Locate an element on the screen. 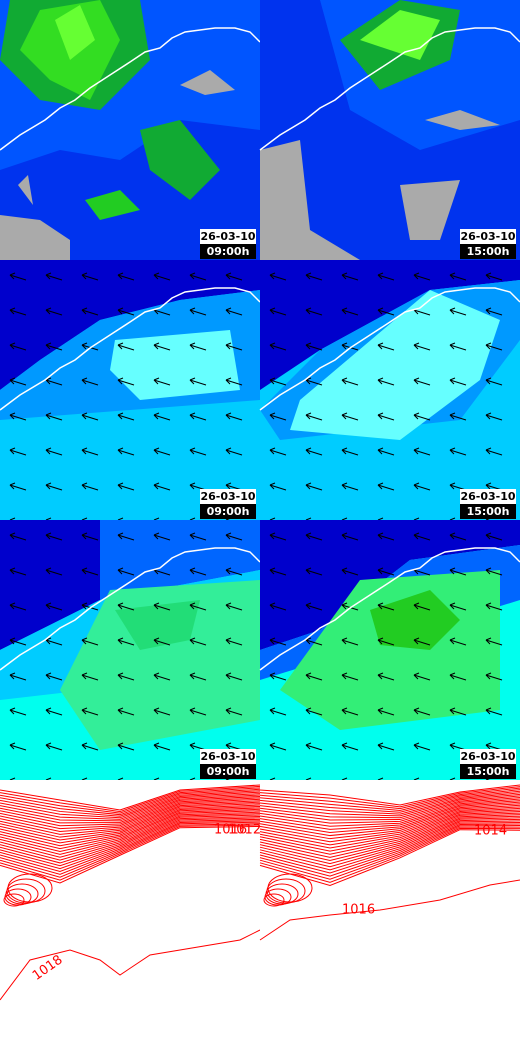  isobar-label: 1014 is located at coordinates (490, 831).